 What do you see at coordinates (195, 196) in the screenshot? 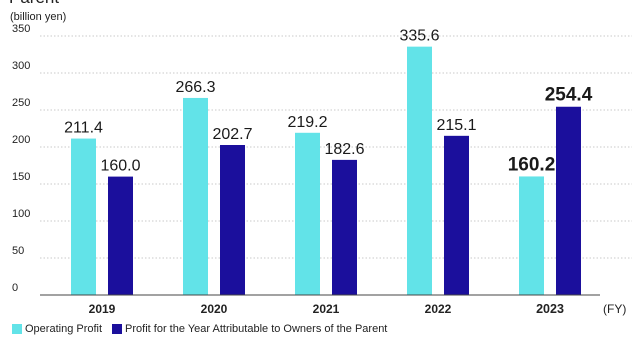
I see `bar-operating-profit-2020` at bounding box center [195, 196].